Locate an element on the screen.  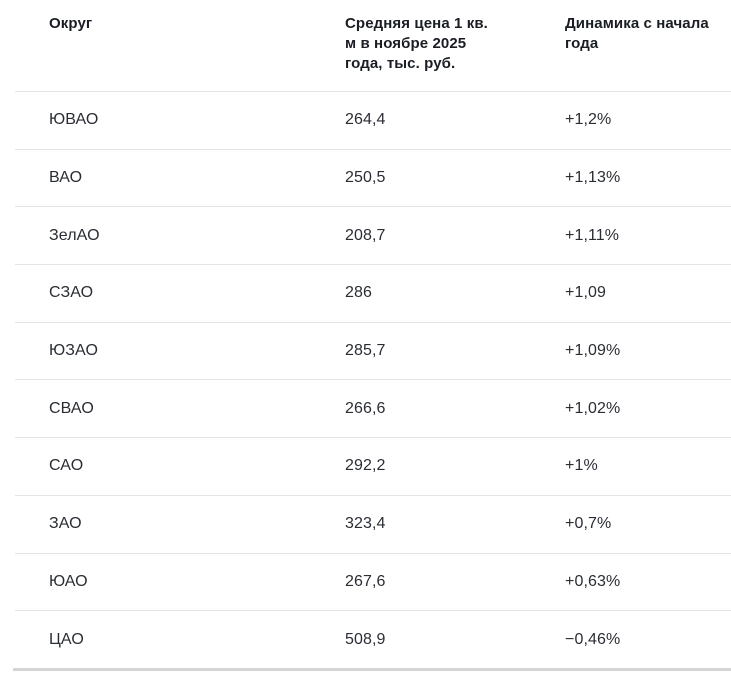
change-cell: +0,7% is located at coordinates (588, 524).